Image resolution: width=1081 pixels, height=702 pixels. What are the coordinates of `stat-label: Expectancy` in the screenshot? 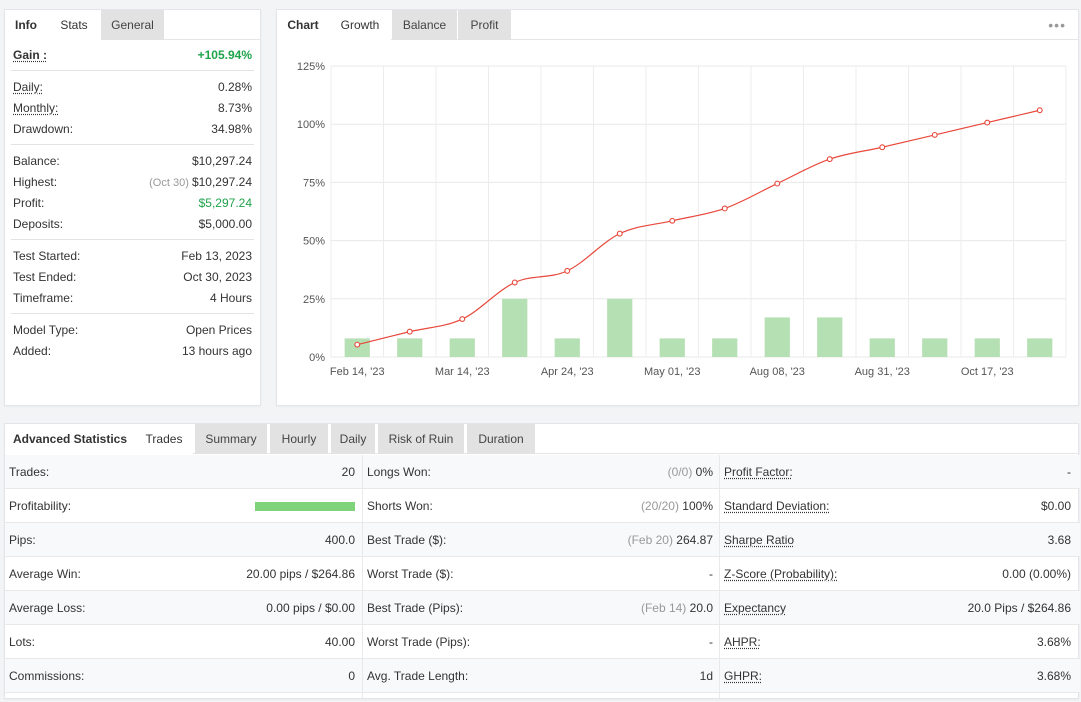 It's located at (755, 608).